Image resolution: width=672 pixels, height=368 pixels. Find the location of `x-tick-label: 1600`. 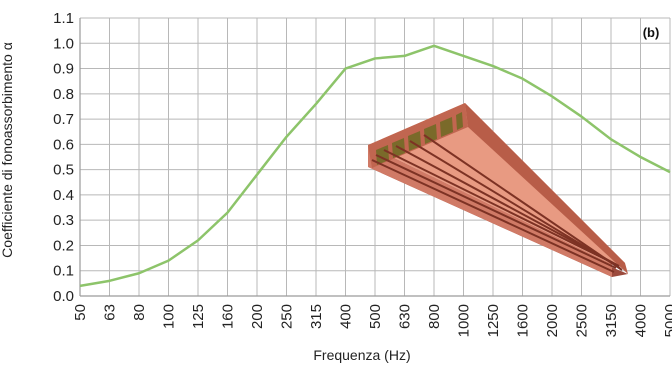

x-tick-label: 1600 is located at coordinates (523, 320).